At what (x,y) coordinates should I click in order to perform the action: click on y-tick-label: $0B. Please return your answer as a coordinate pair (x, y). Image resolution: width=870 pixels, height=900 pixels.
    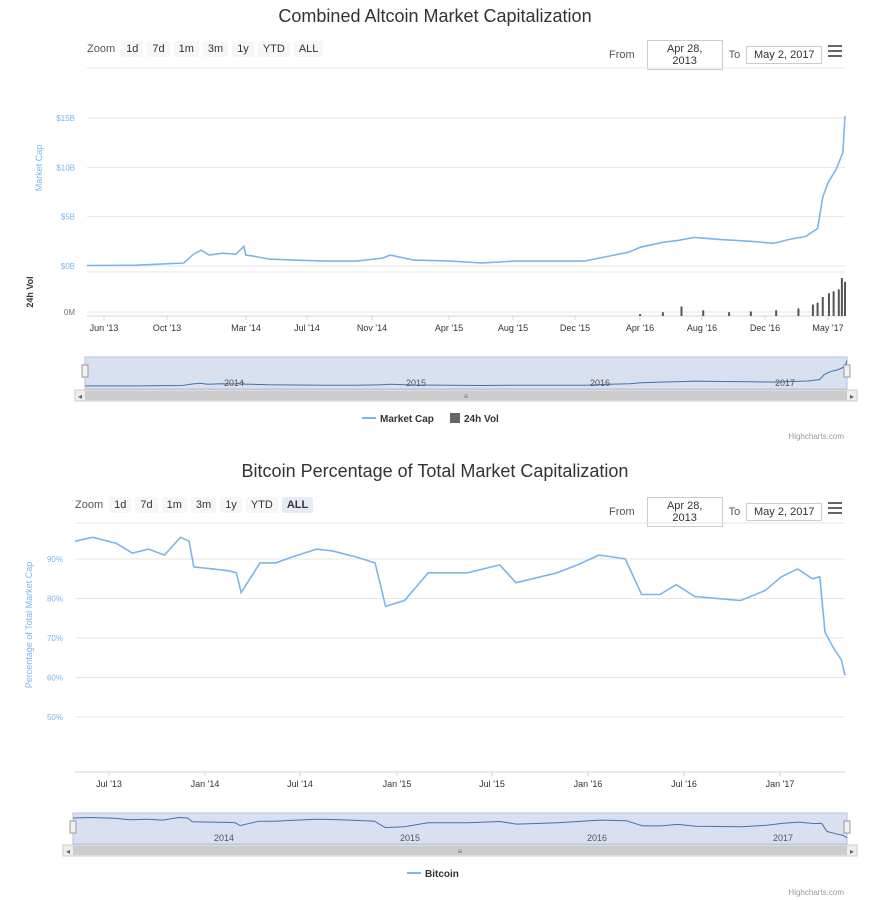
    Looking at the image, I should click on (68, 266).